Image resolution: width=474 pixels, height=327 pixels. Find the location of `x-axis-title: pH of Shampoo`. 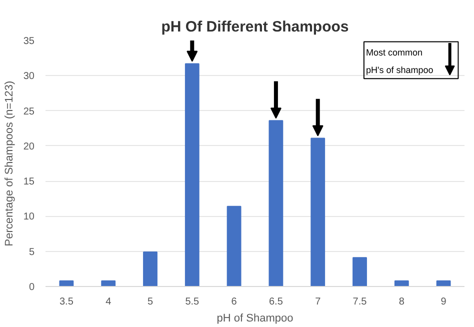

x-axis-title: pH of Shampoo is located at coordinates (255, 318).